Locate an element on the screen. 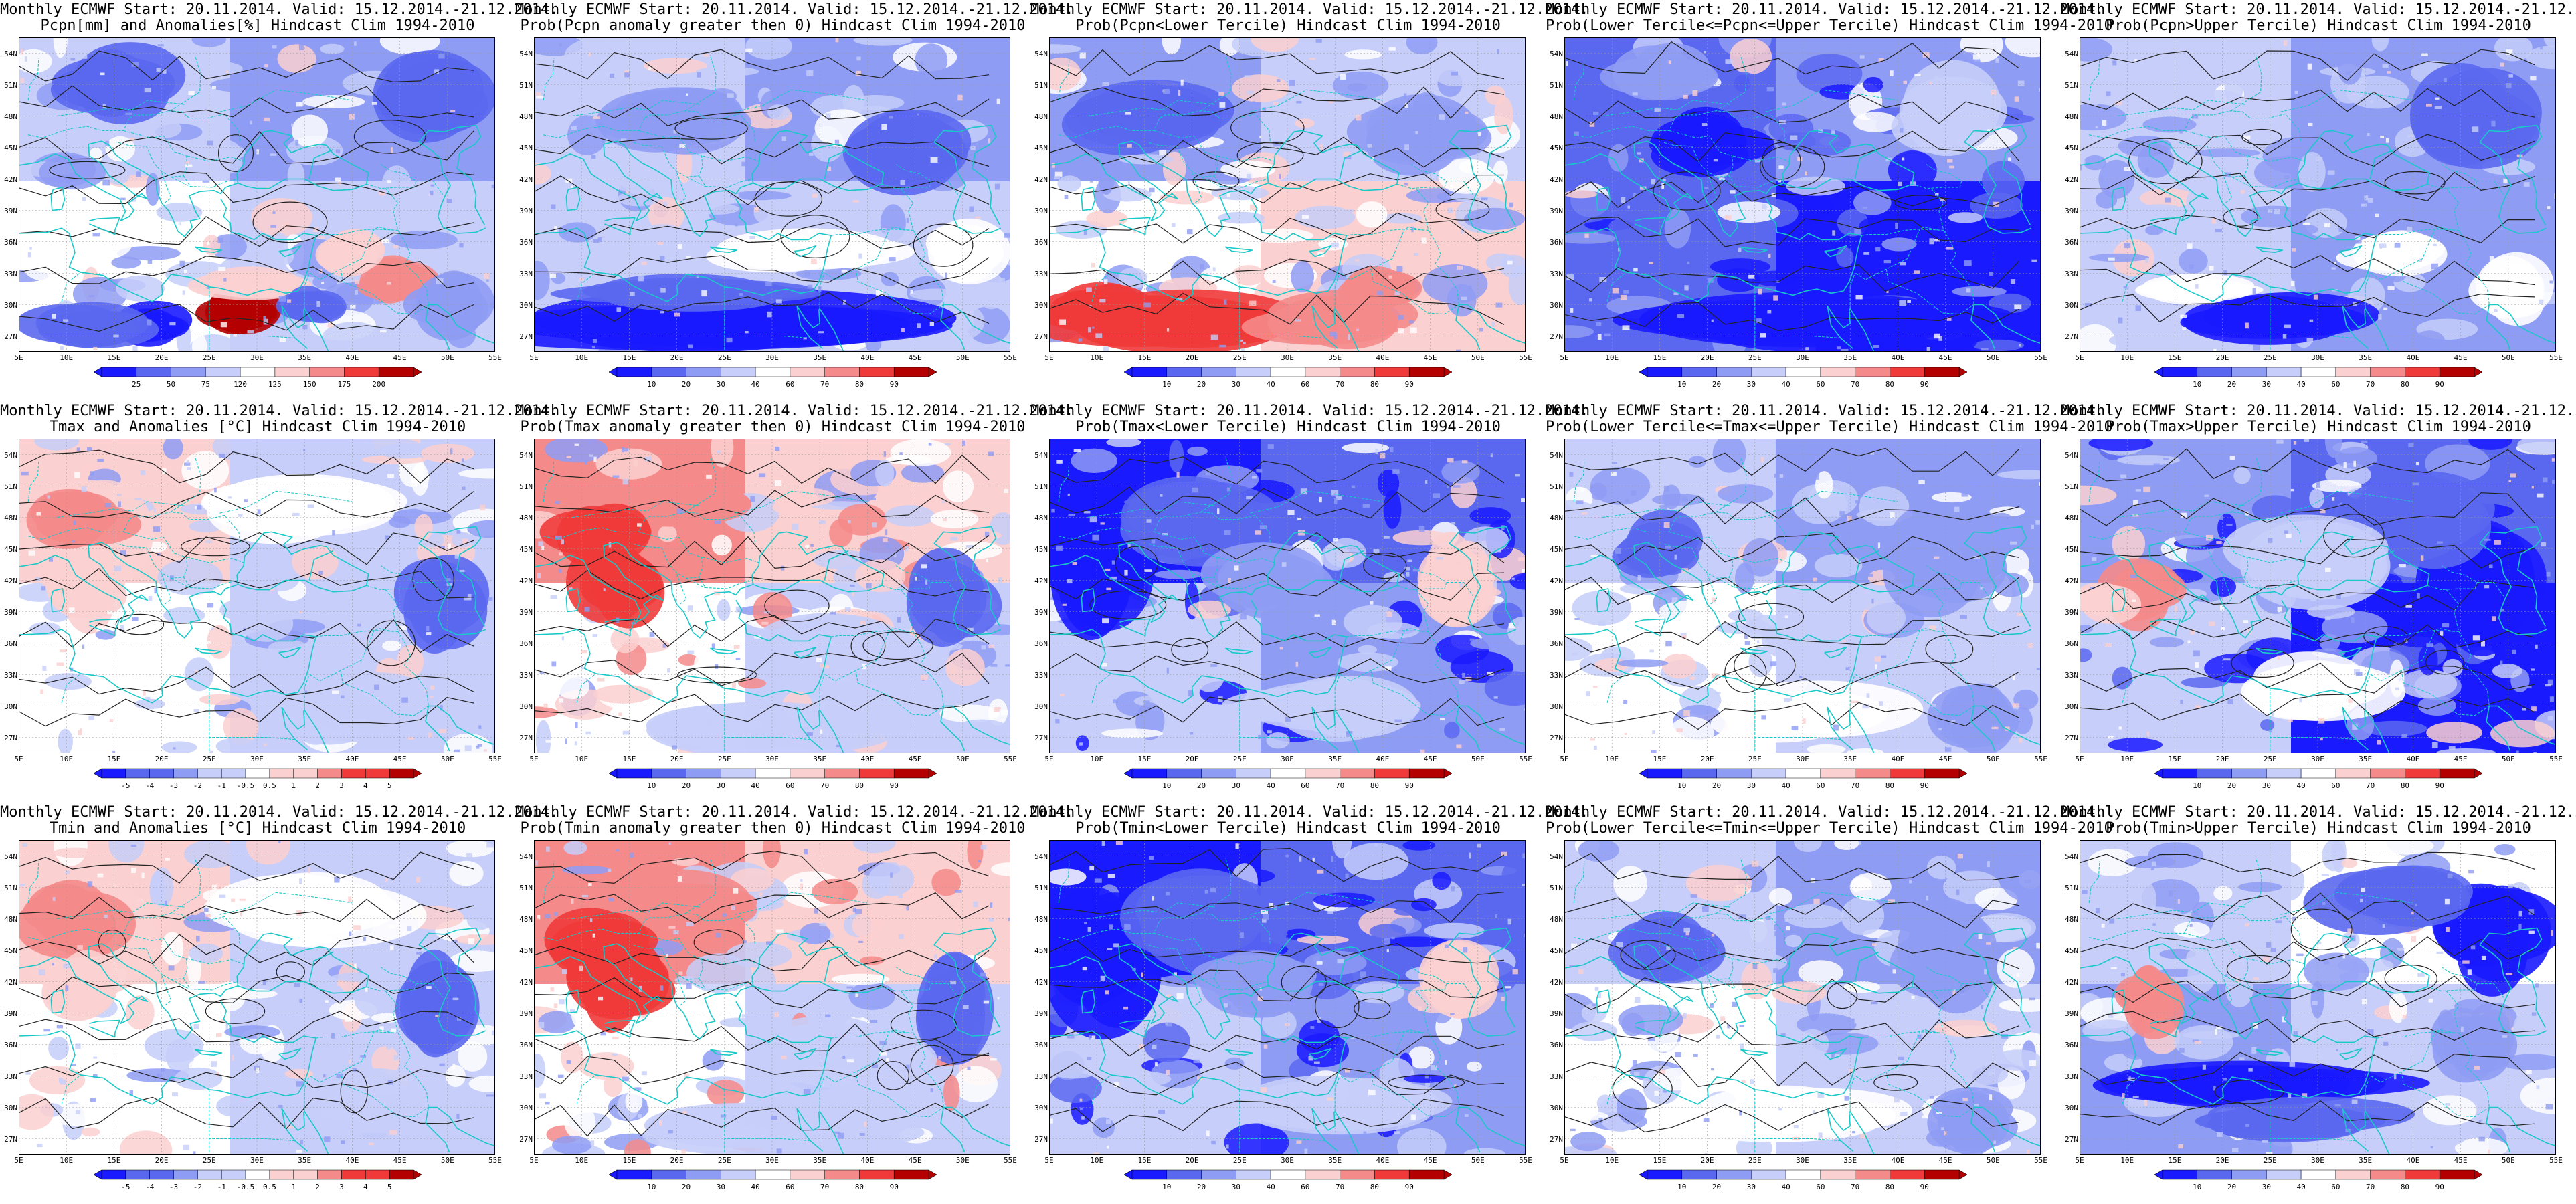  contour-lines is located at coordinates (762, 994).